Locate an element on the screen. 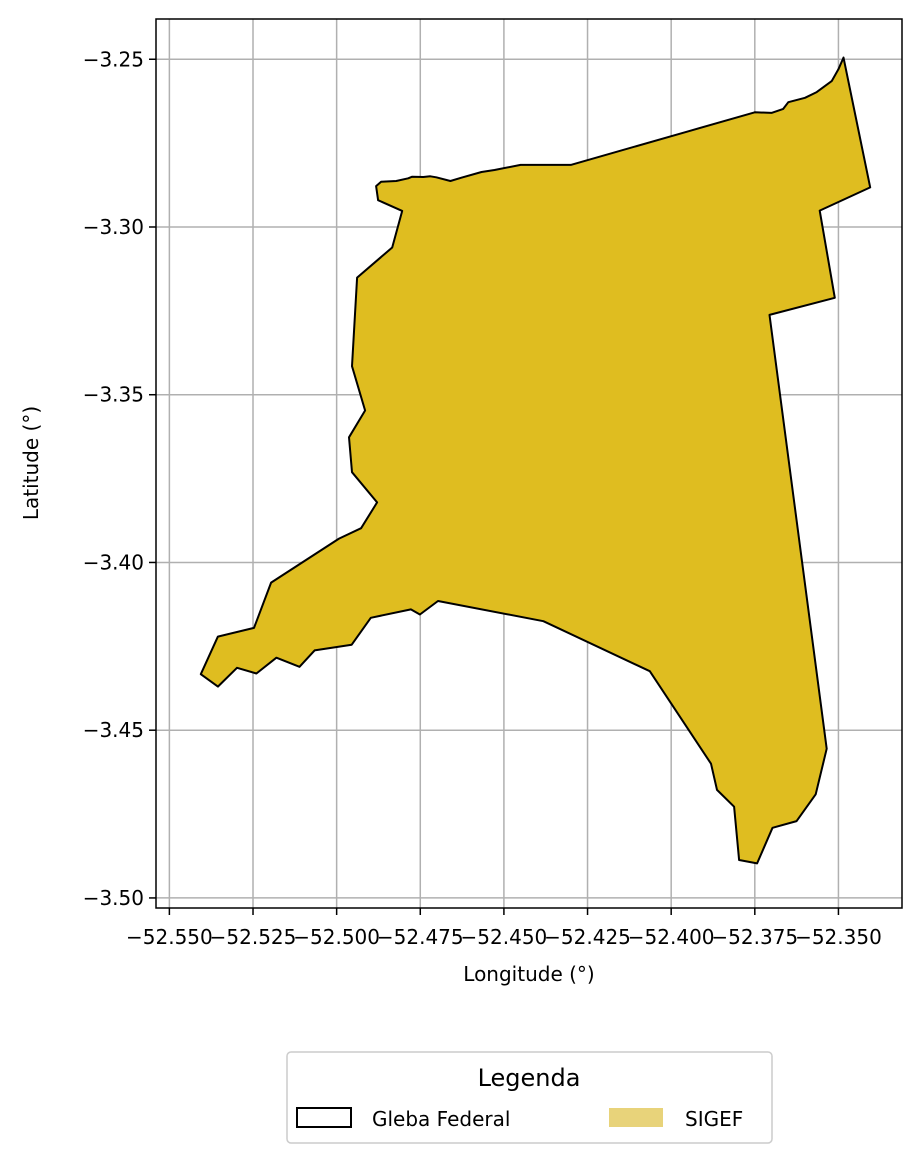 The height and width of the screenshot is (1163, 921). legend-swatch-sigef is located at coordinates (636, 1117).